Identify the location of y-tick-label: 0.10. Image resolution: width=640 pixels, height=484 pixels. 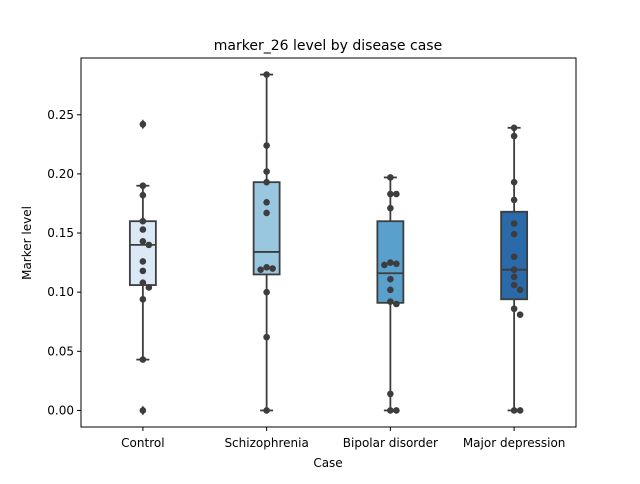
(60, 292).